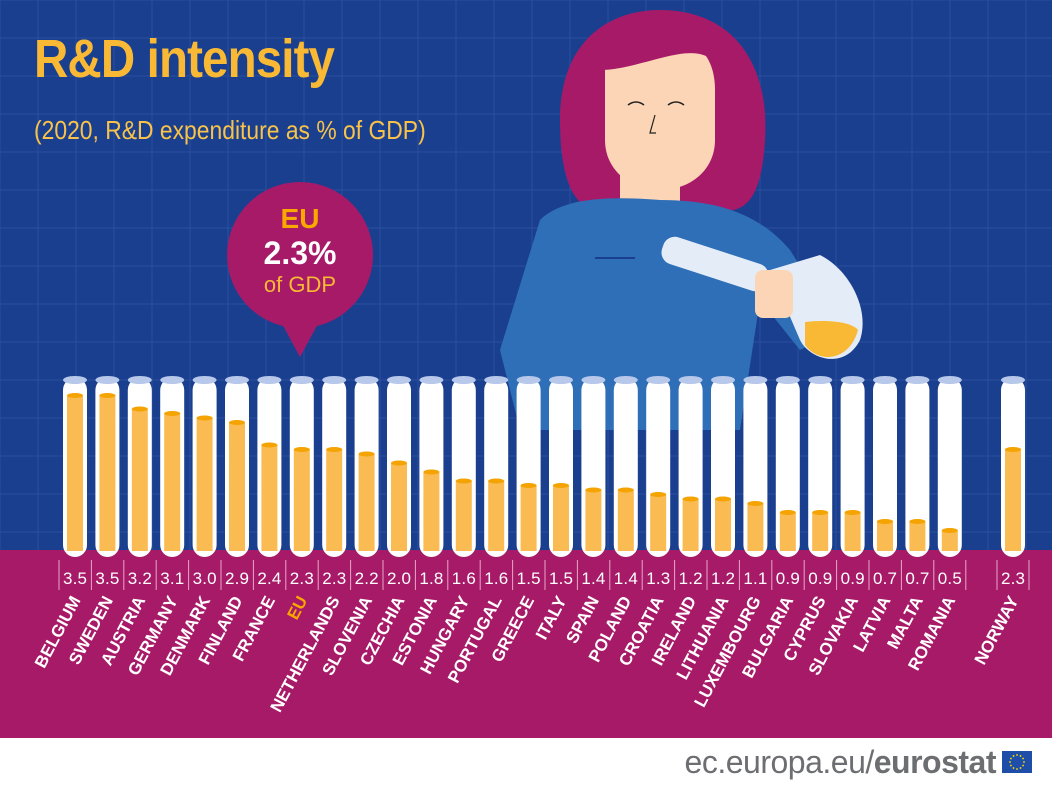  What do you see at coordinates (464, 578) in the screenshot?
I see `value-label: 1.6` at bounding box center [464, 578].